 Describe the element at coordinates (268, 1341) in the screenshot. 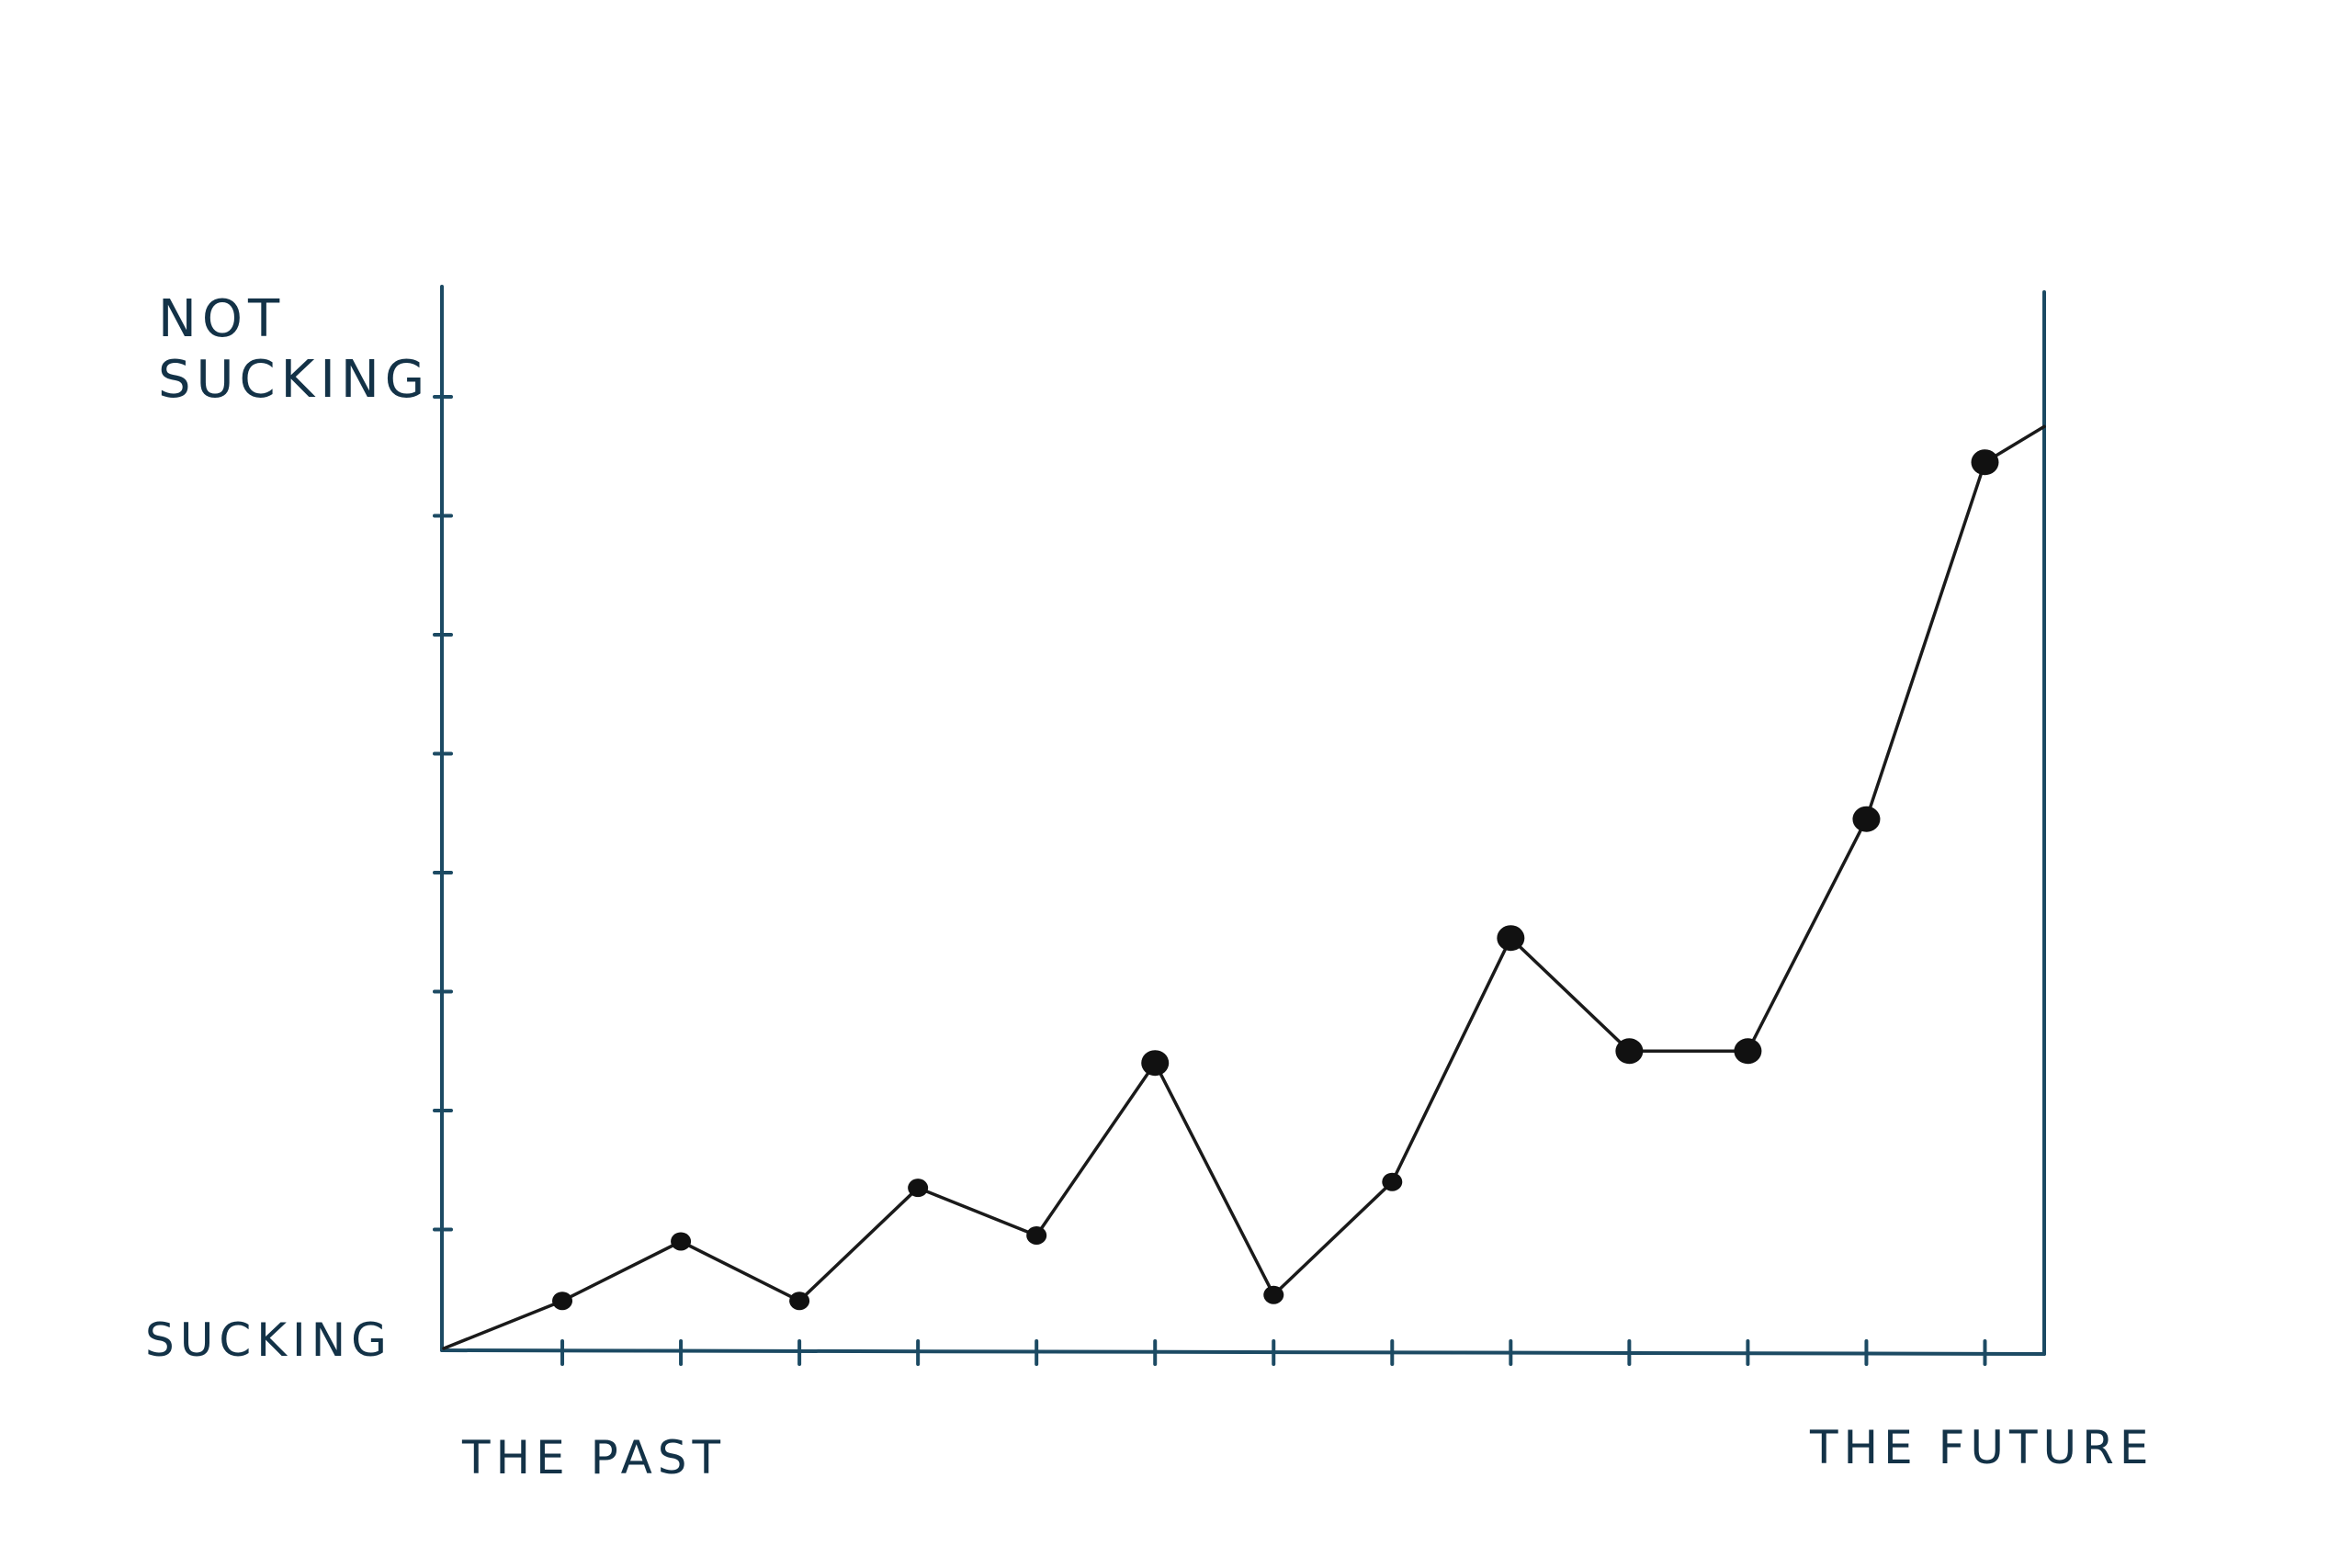

I see `y-label-bottom: SUCKING` at that location.